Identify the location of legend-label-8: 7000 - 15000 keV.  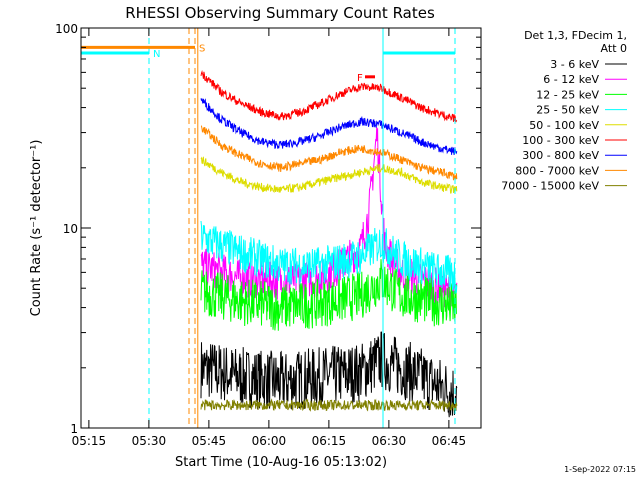
(550, 186).